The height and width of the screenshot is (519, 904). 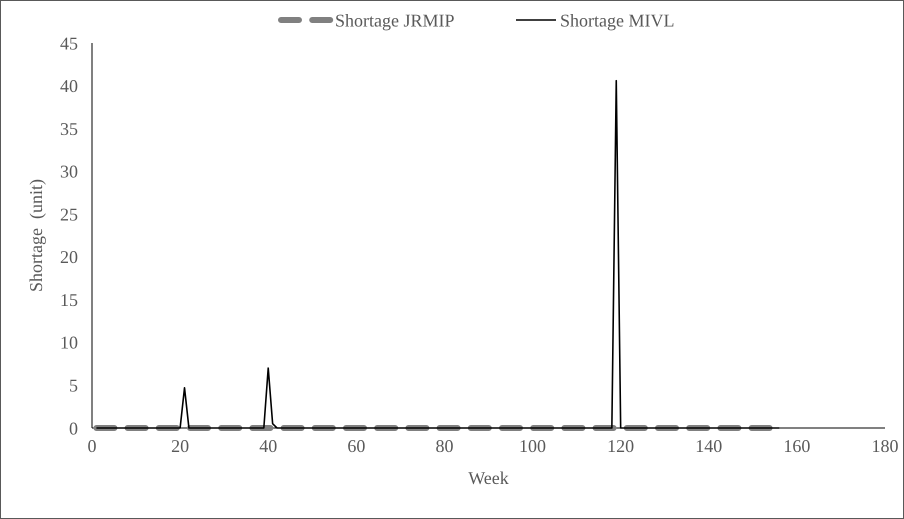 What do you see at coordinates (488, 478) in the screenshot?
I see `x-axis-title: Week` at bounding box center [488, 478].